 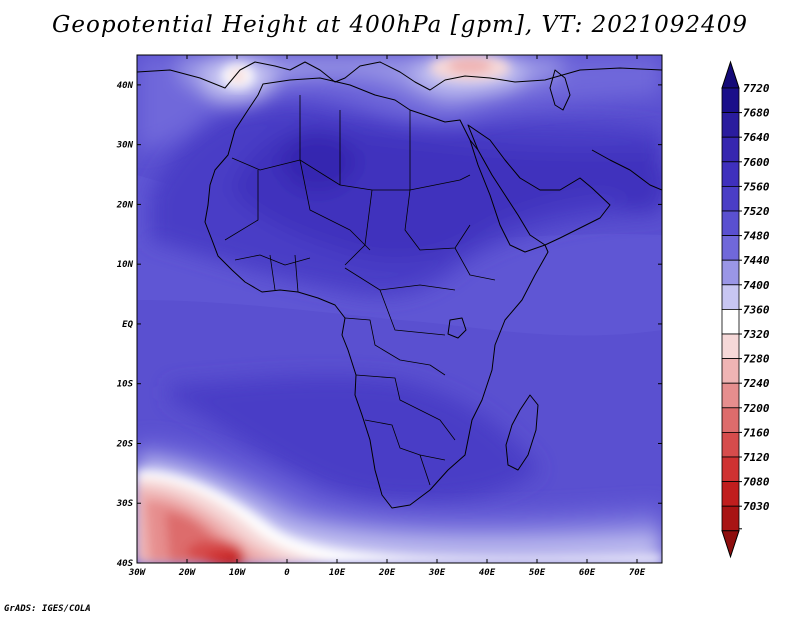 I want to click on lat-tick-label: 40N, so click(x=125, y=86).